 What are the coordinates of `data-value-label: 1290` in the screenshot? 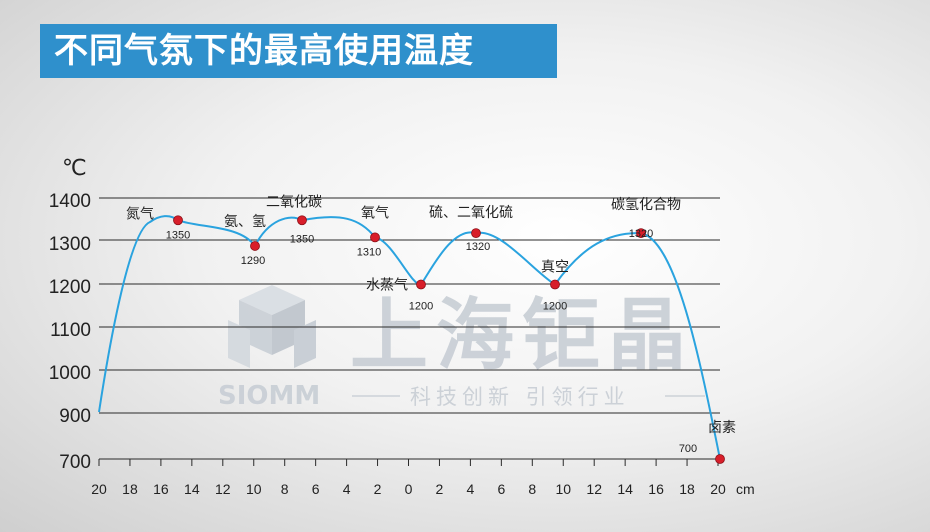 It's located at (253, 261).